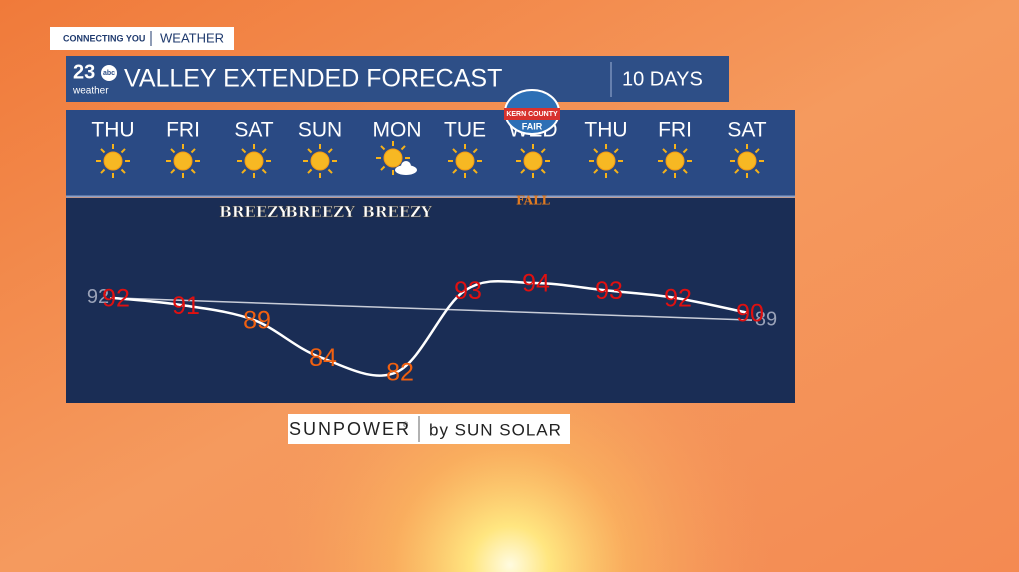 This screenshot has width=1019, height=572. What do you see at coordinates (766, 319) in the screenshot?
I see `normal-label: 89` at bounding box center [766, 319].